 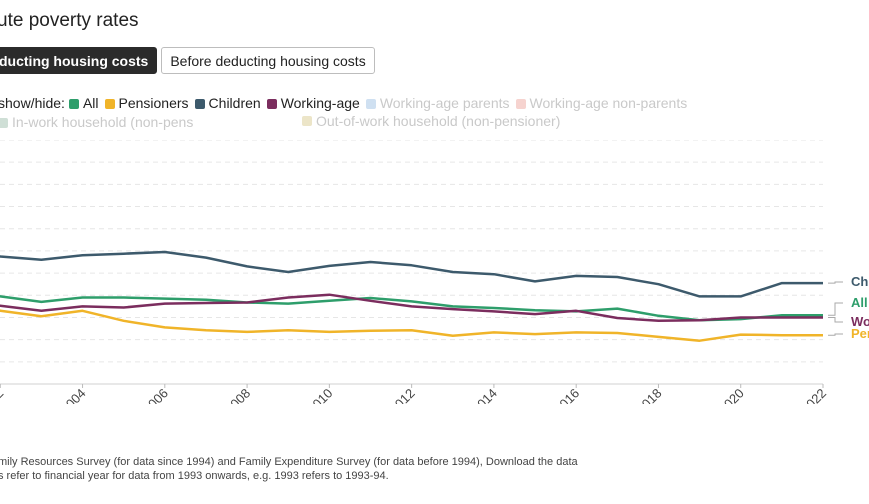 I want to click on legend-item-out-of-work-household-non-pensioner: Out-of-work household (non-pensioner), so click(x=431, y=121).